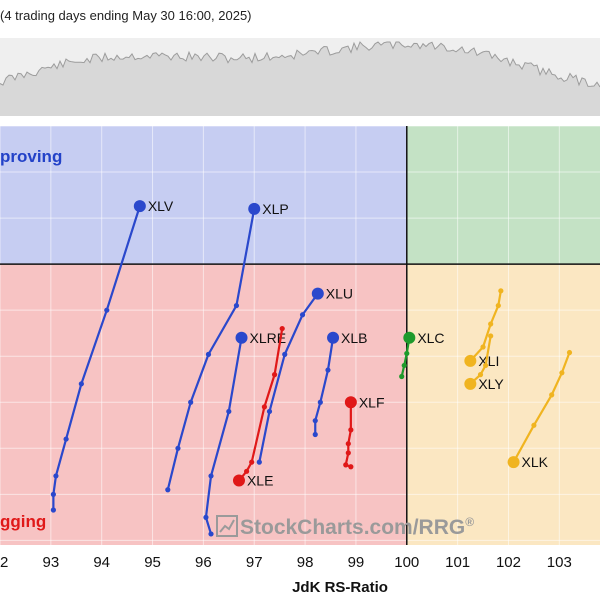  What do you see at coordinates (258, 407) in the screenshot?
I see `tail-xle: XLE` at bounding box center [258, 407].